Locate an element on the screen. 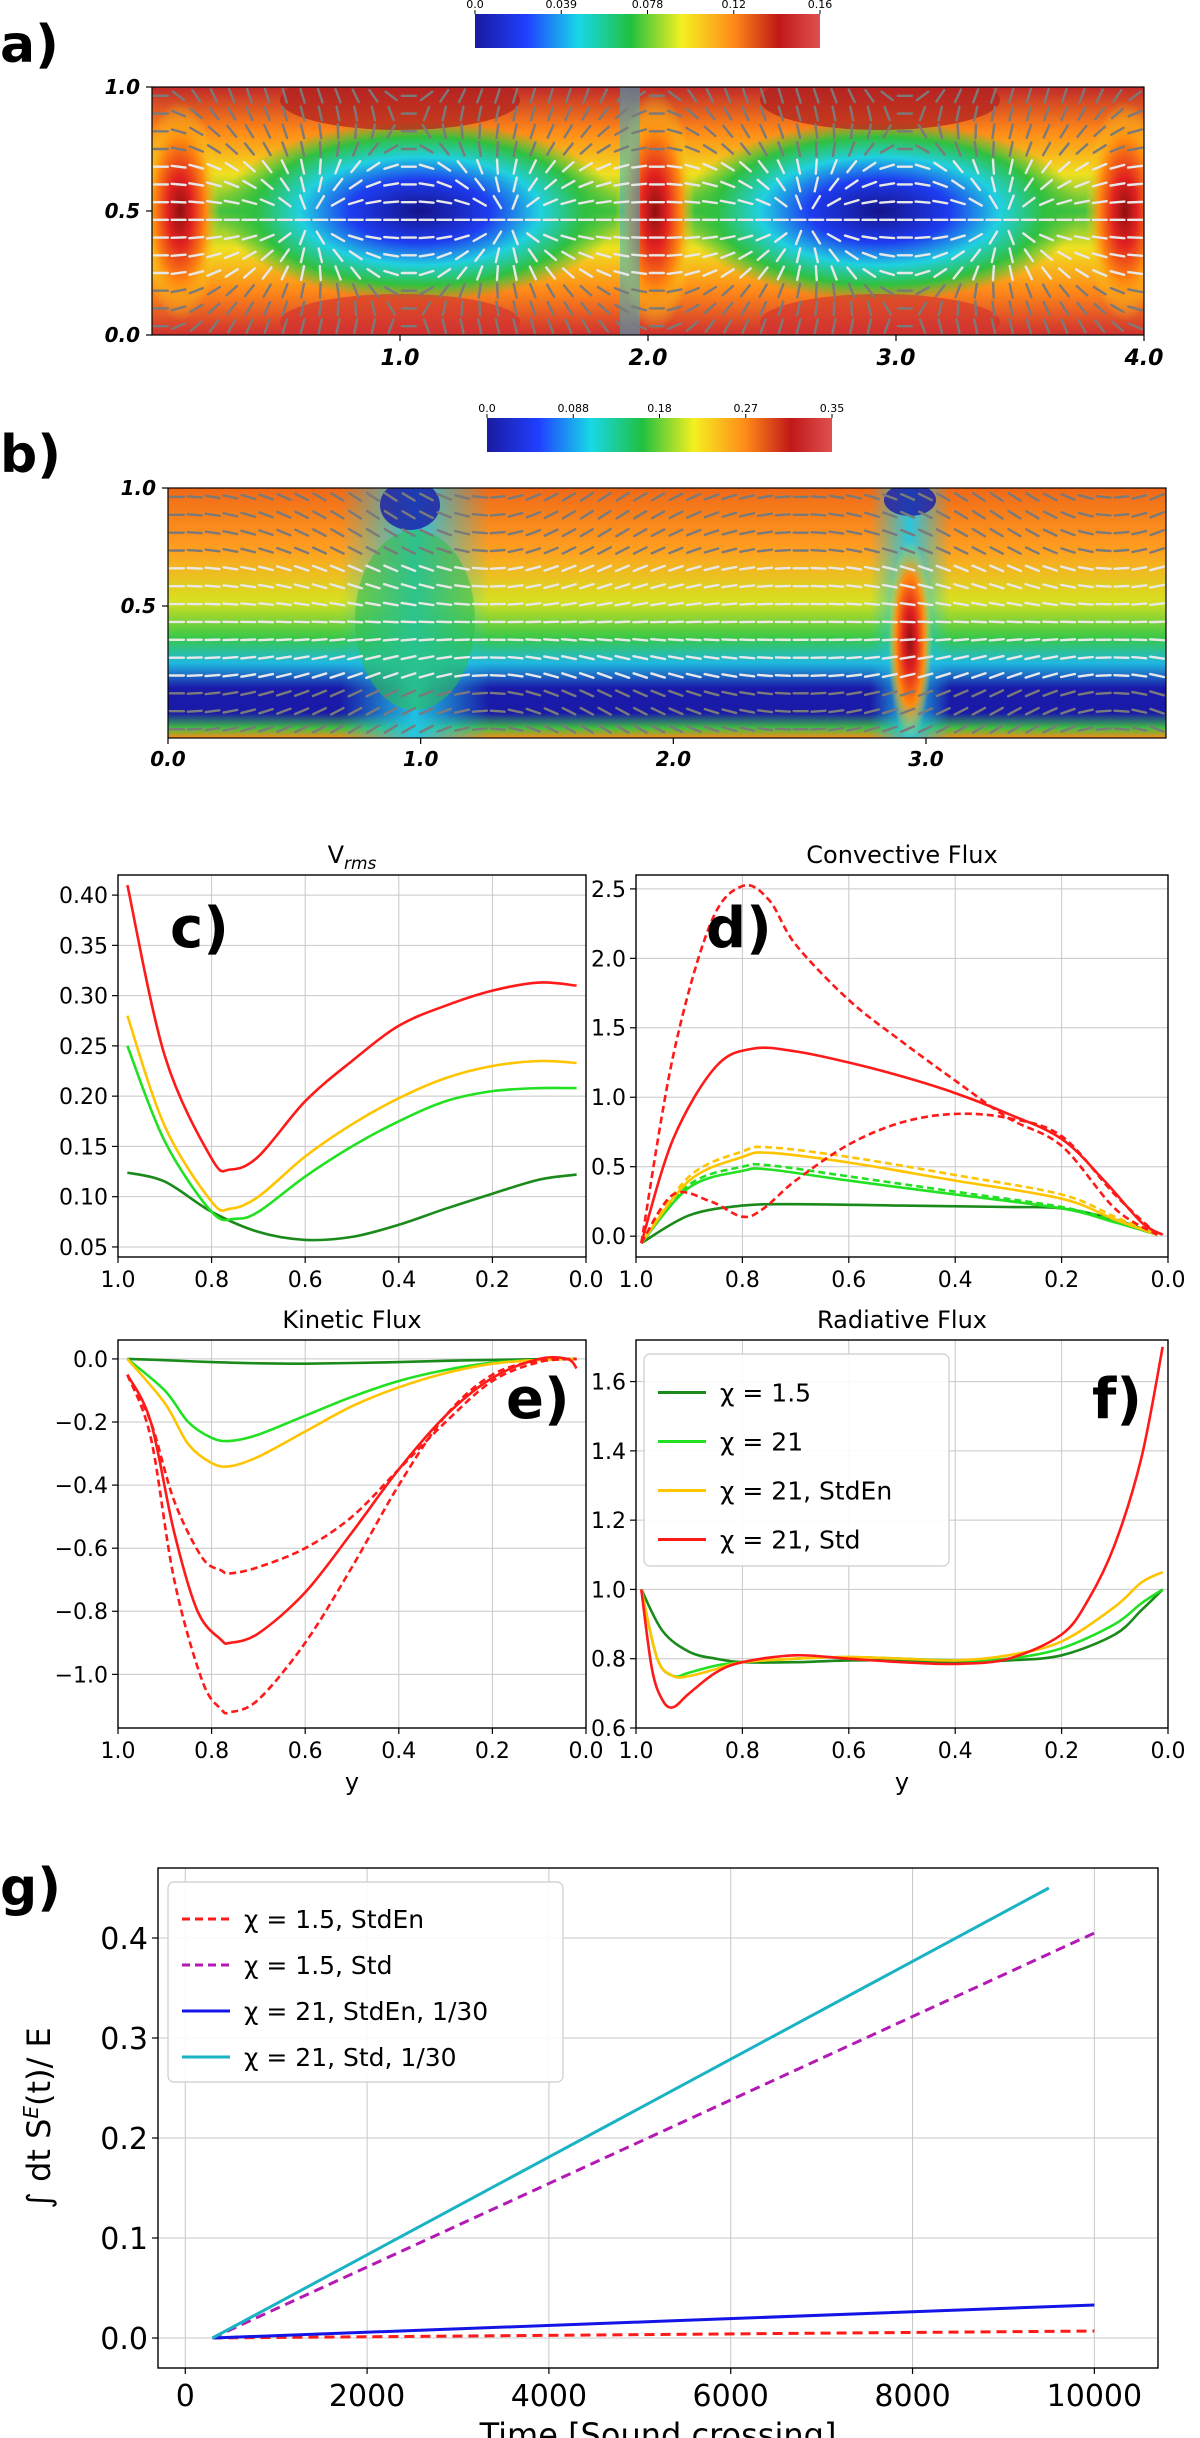  series-line is located at coordinates (352, 1206).